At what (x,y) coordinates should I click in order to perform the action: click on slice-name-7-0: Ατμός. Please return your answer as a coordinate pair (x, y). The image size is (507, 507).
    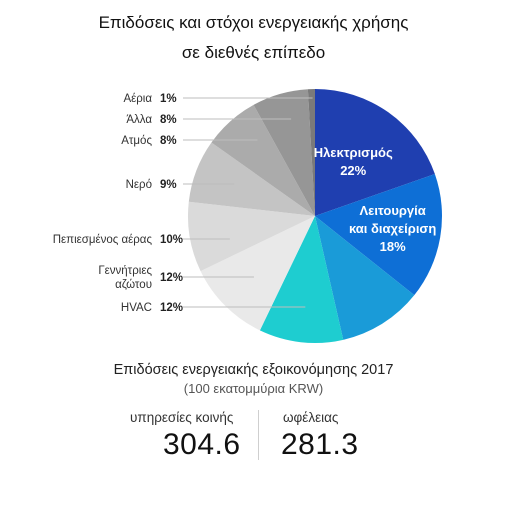
    Looking at the image, I should click on (136, 141).